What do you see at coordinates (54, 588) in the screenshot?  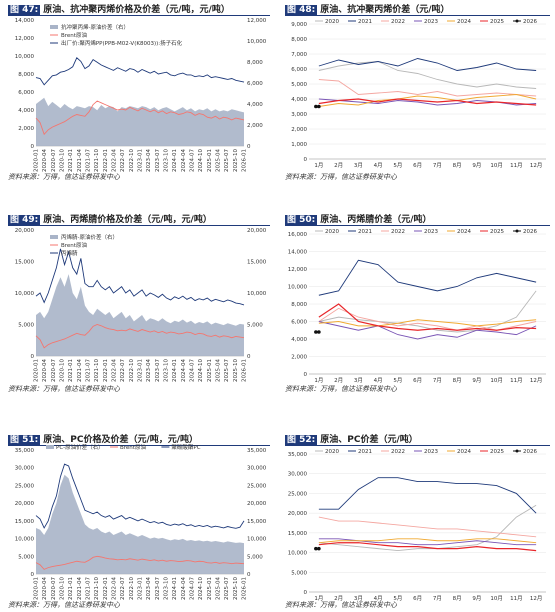 I see `x-tick-label: 2020-07` at bounding box center [54, 588].